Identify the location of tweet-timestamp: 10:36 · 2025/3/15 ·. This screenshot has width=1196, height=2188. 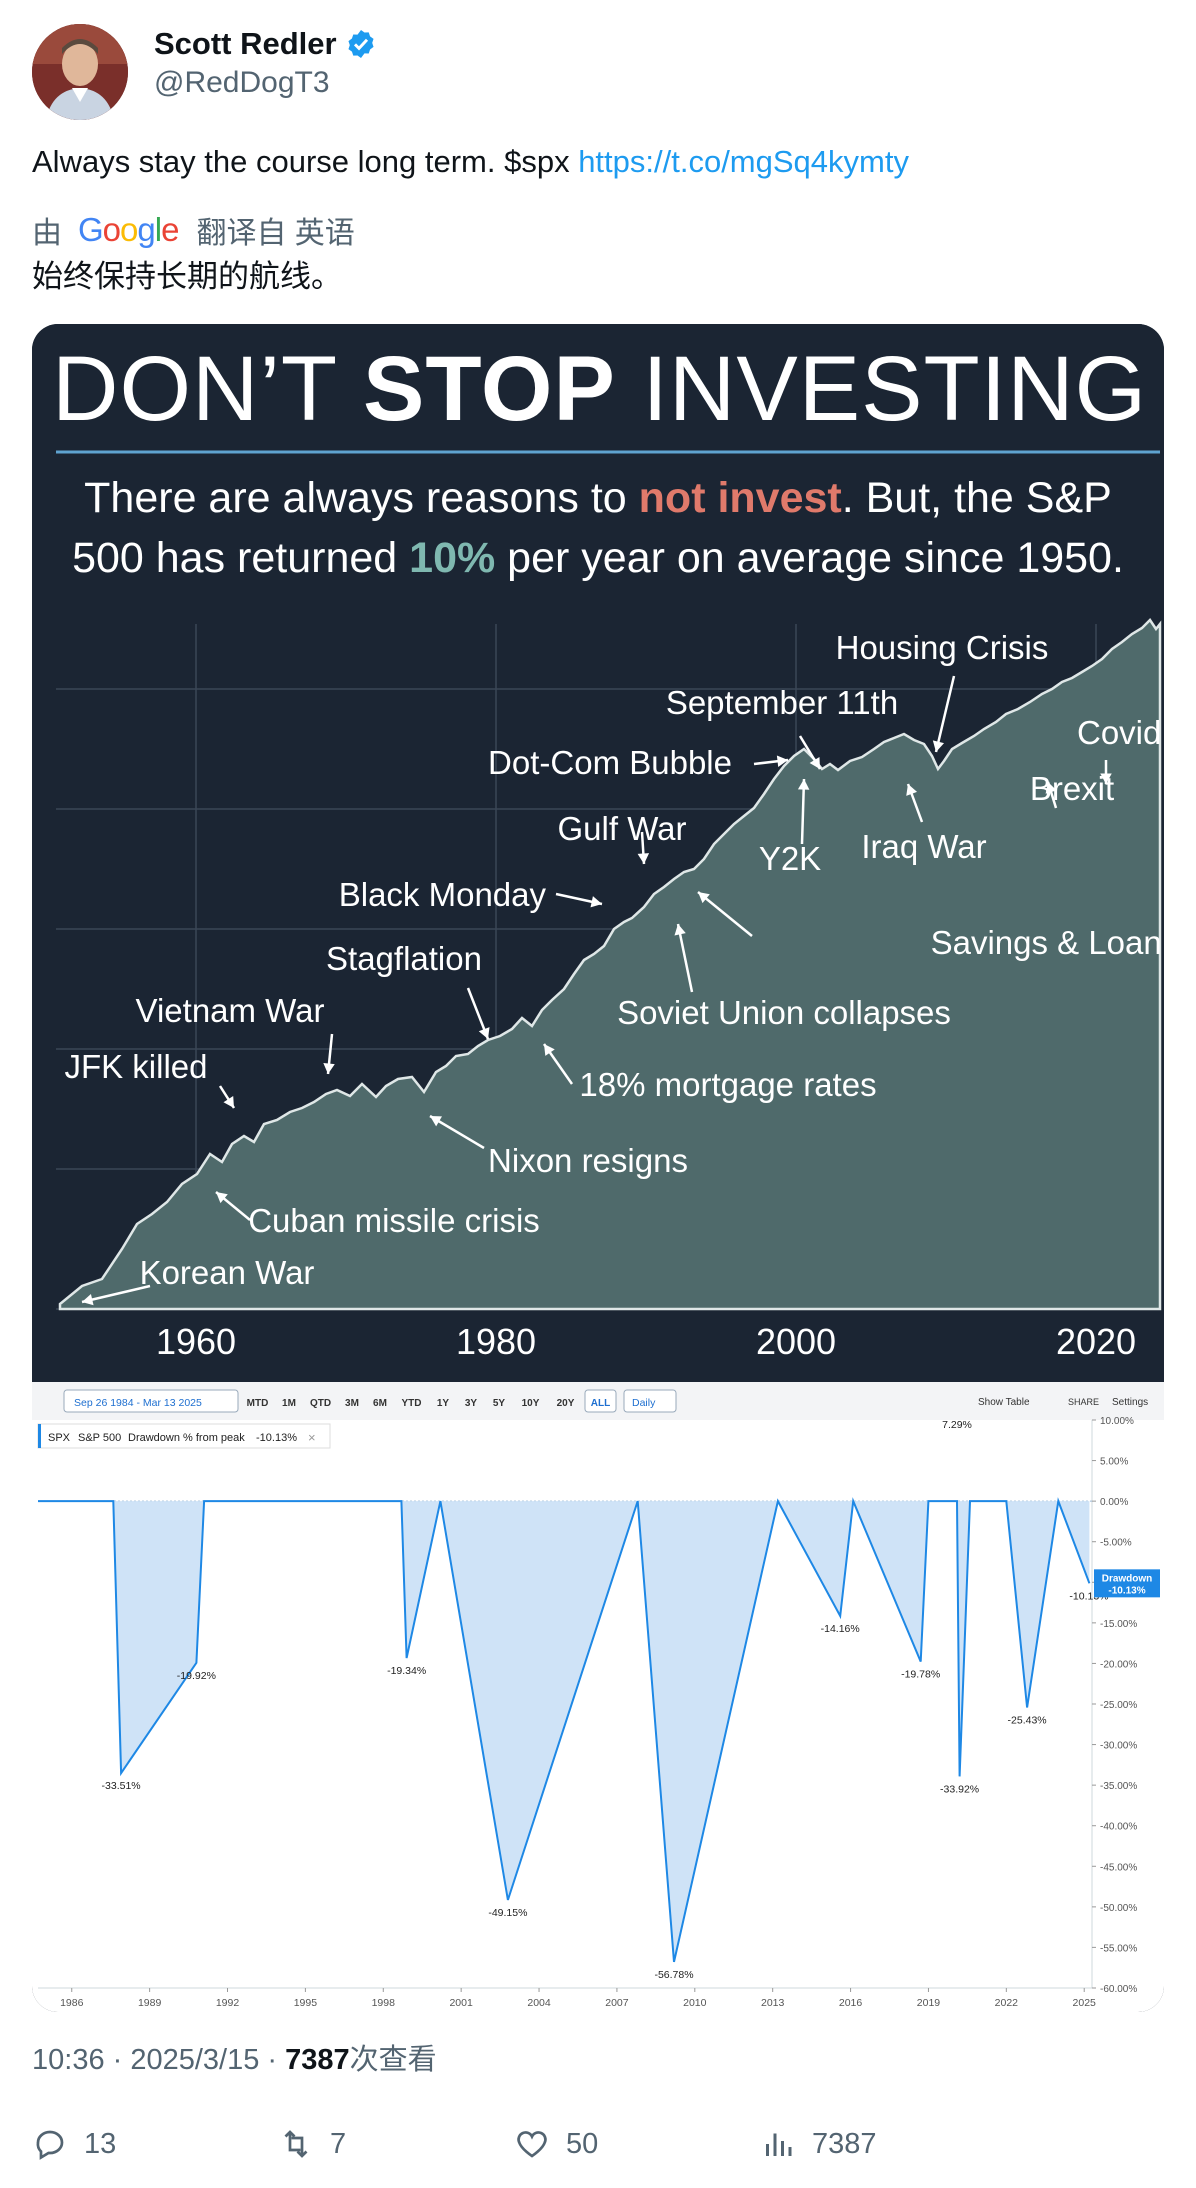
(159, 2060).